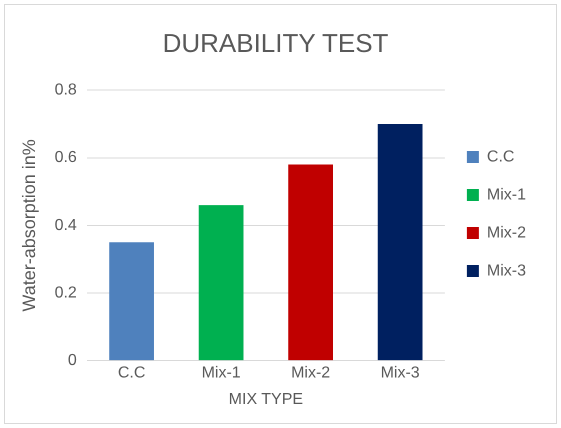  I want to click on legend-label: Mix-3, so click(506, 271).